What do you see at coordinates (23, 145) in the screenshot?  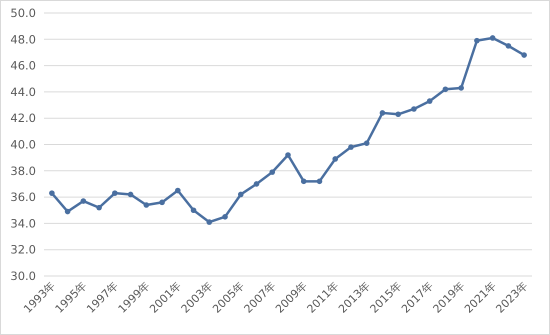 I see `y-tick-label: 40.0` at bounding box center [23, 145].